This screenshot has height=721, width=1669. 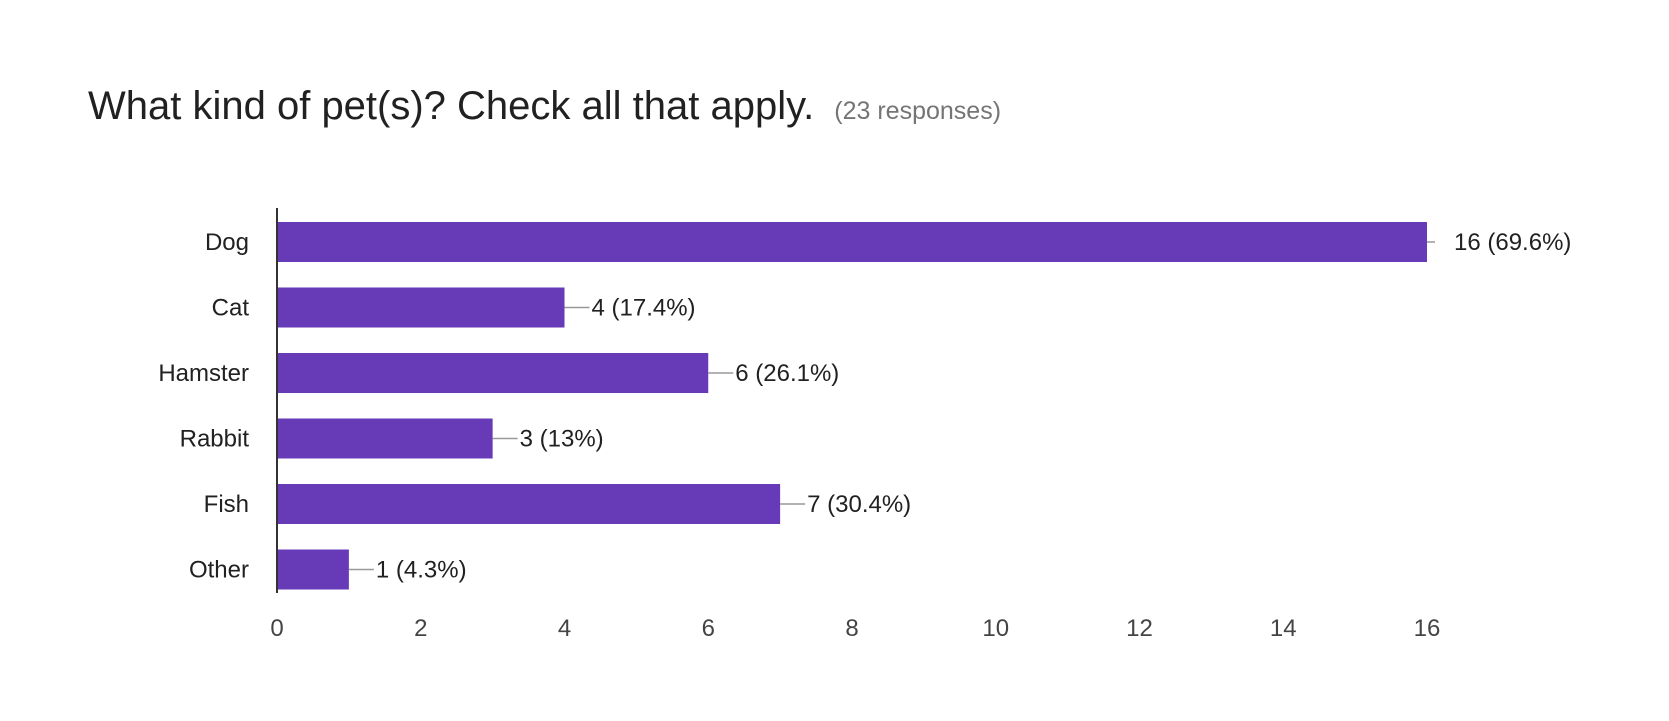 What do you see at coordinates (1139, 628) in the screenshot?
I see `x-tick-label: 12` at bounding box center [1139, 628].